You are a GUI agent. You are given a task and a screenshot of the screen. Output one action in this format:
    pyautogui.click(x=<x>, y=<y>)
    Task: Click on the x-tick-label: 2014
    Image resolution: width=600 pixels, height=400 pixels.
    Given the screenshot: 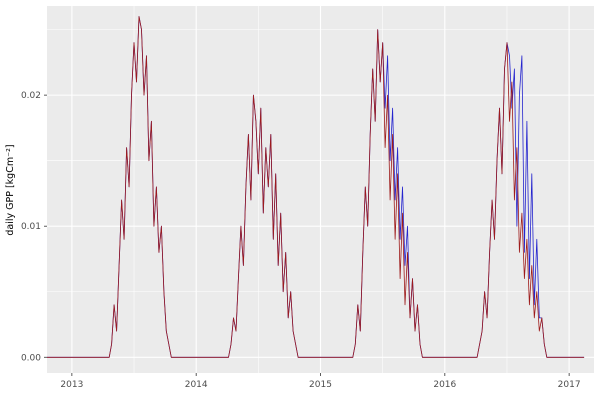 What is the action you would take?
    pyautogui.click(x=196, y=385)
    